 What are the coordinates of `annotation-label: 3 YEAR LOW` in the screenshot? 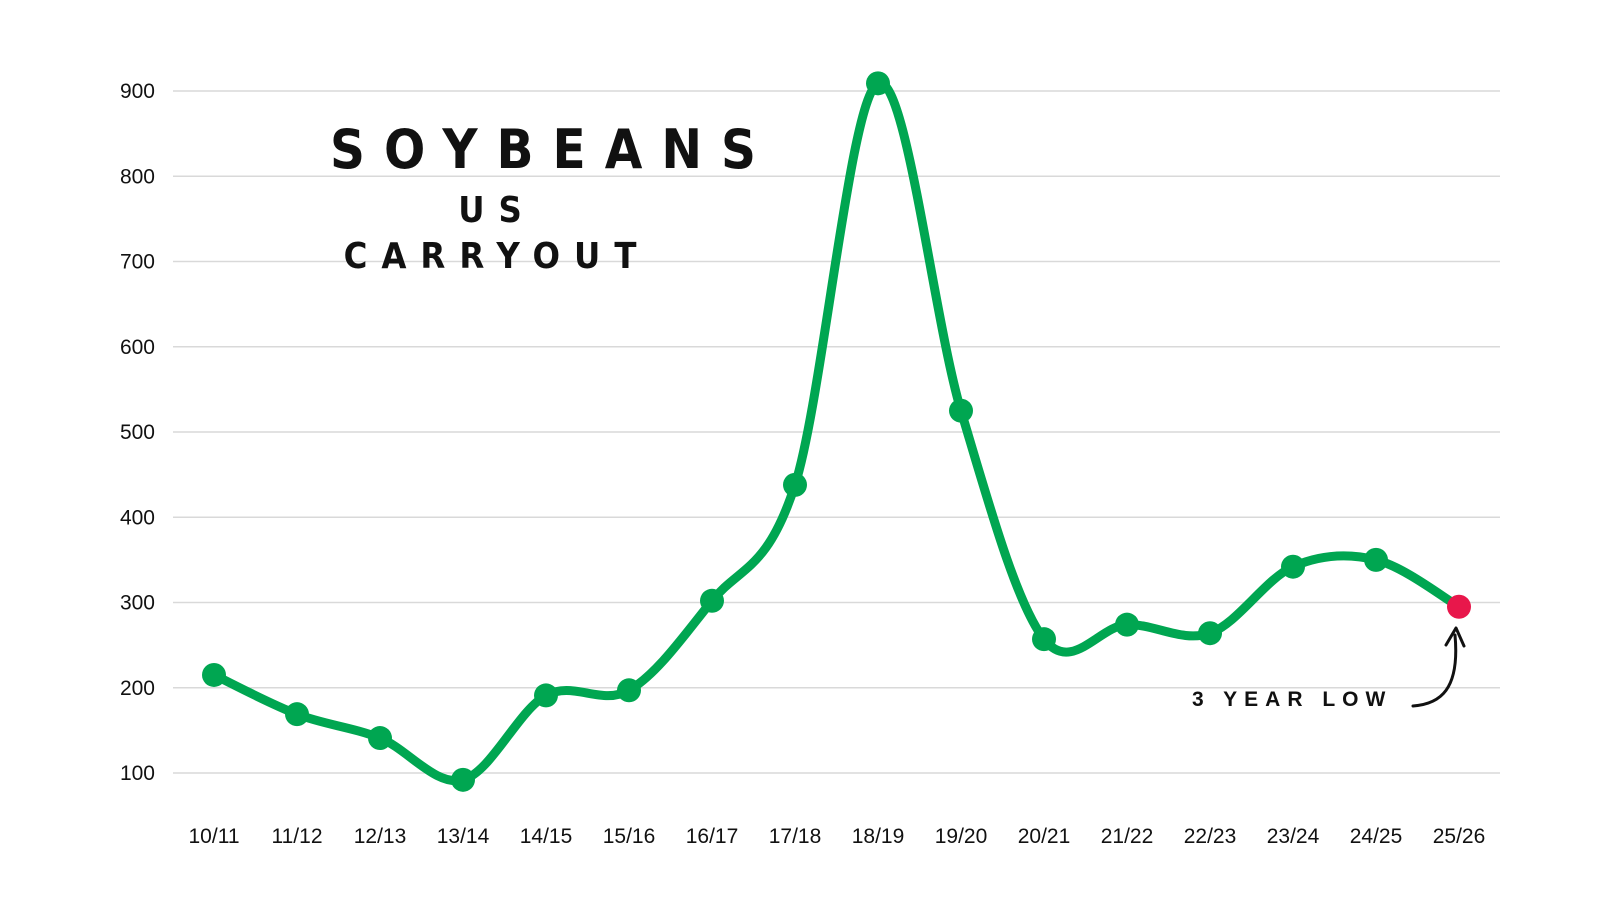 It's located at (1292, 699).